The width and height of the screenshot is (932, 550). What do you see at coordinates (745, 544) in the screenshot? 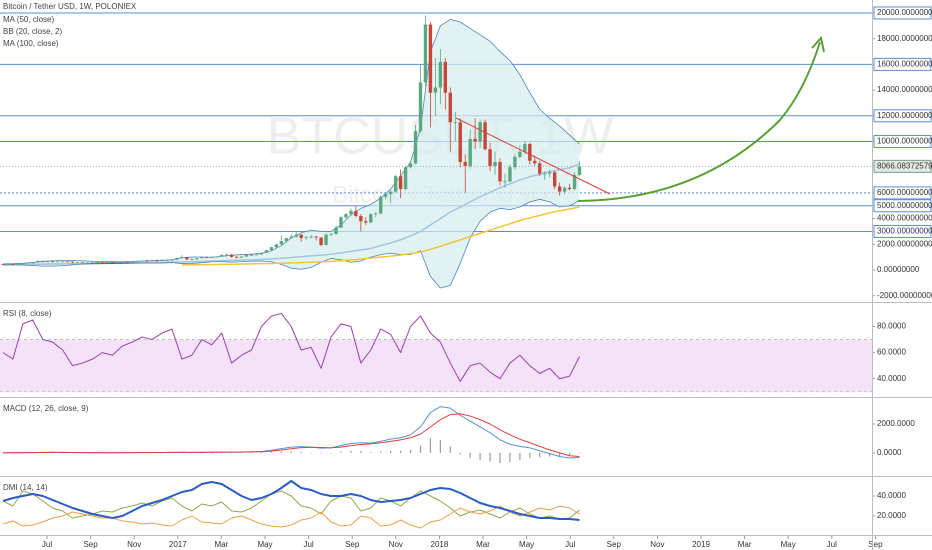
I see `x-tick-label: Mar` at bounding box center [745, 544].